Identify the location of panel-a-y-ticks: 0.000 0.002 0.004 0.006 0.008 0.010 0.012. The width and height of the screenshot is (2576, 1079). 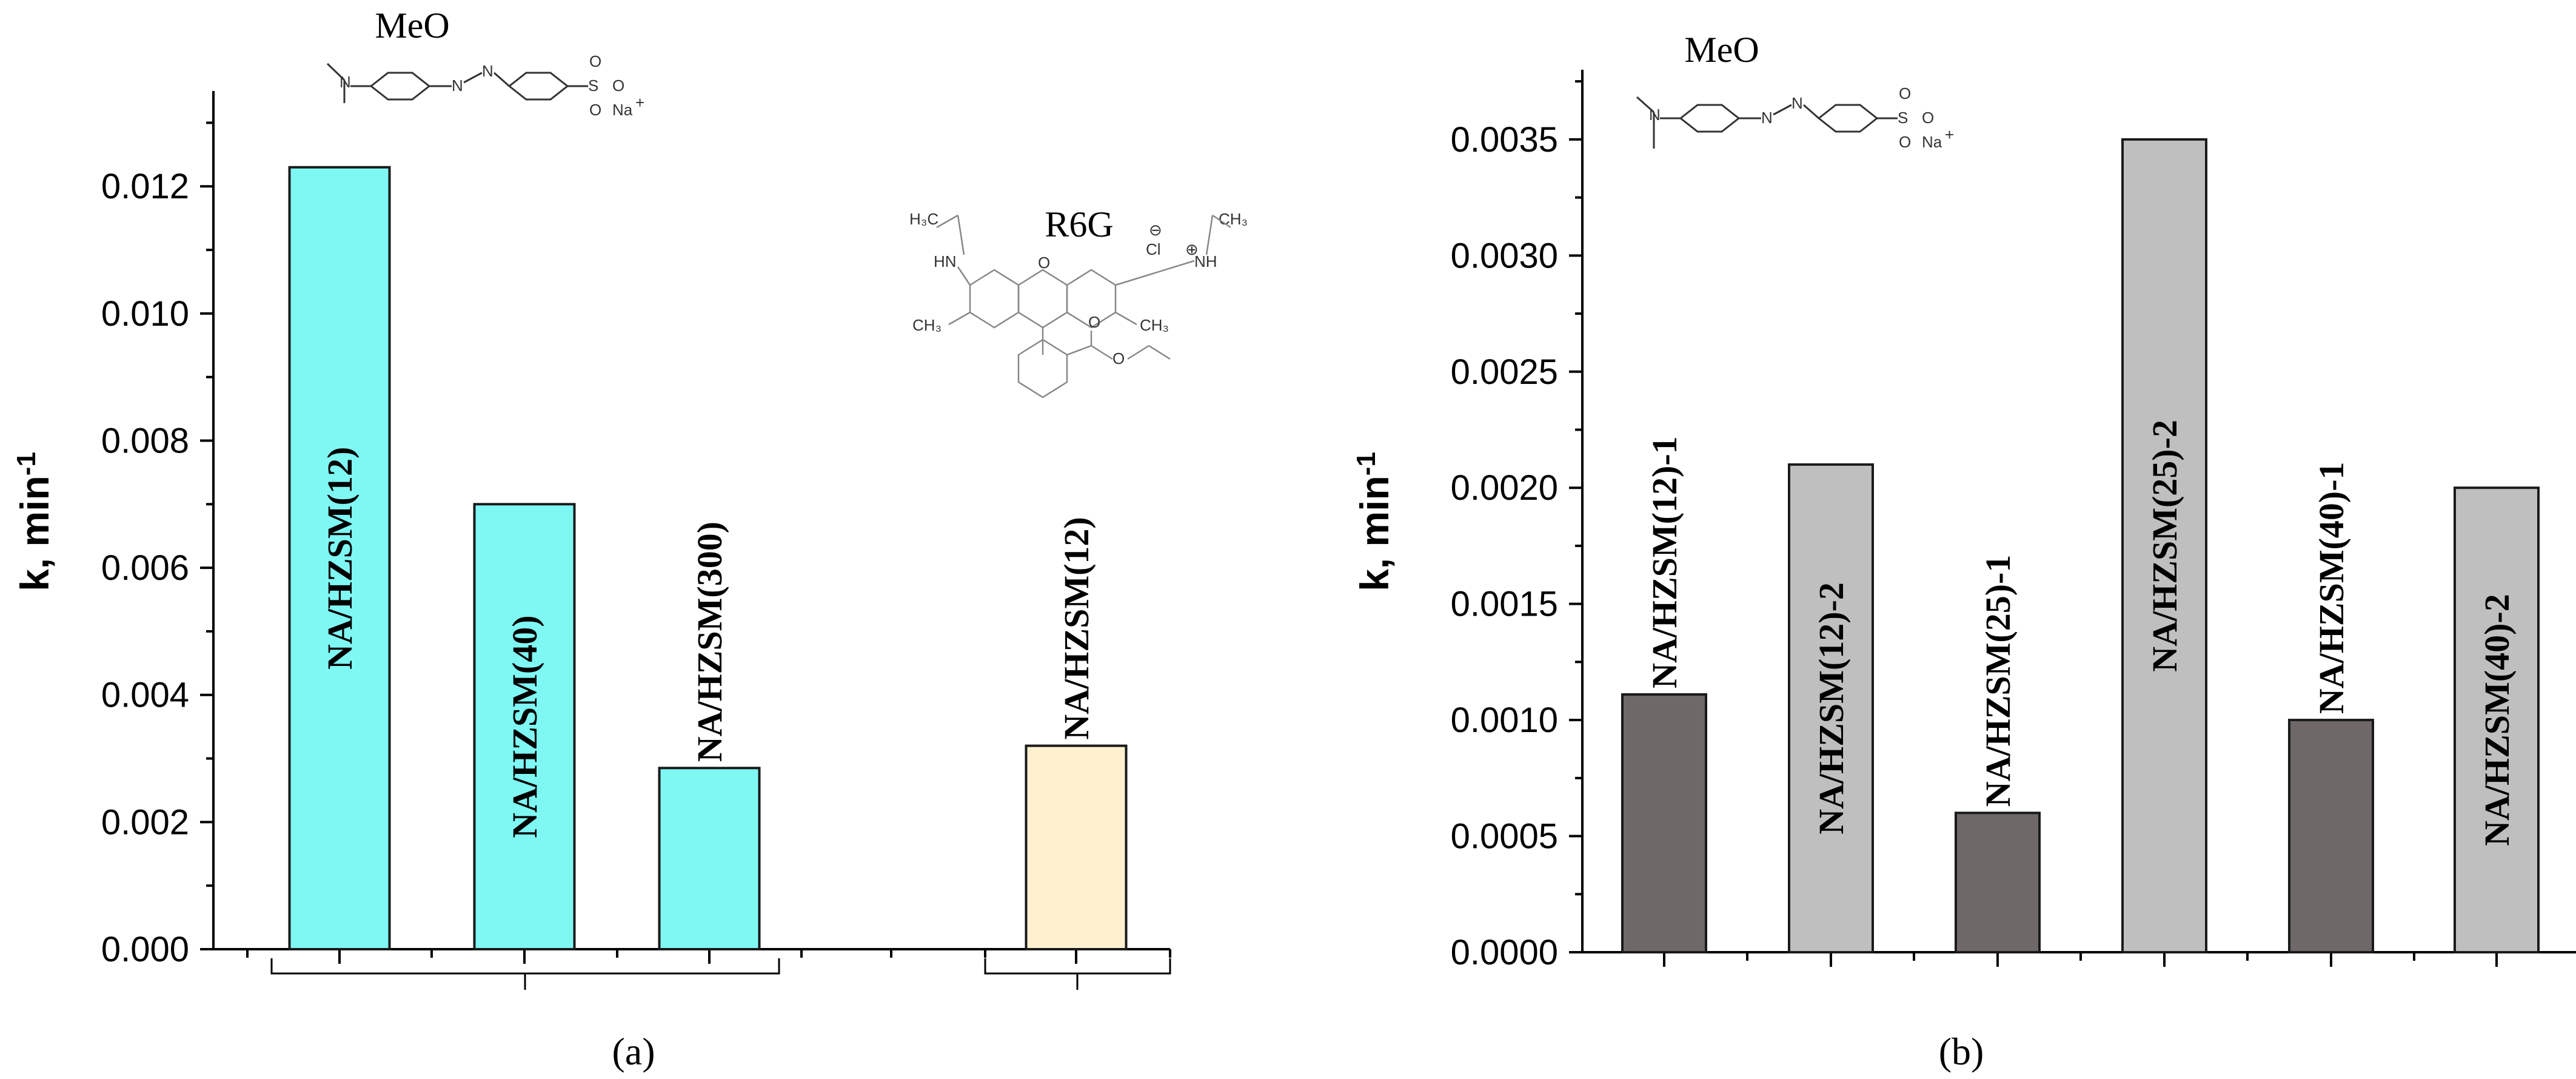
(157, 545).